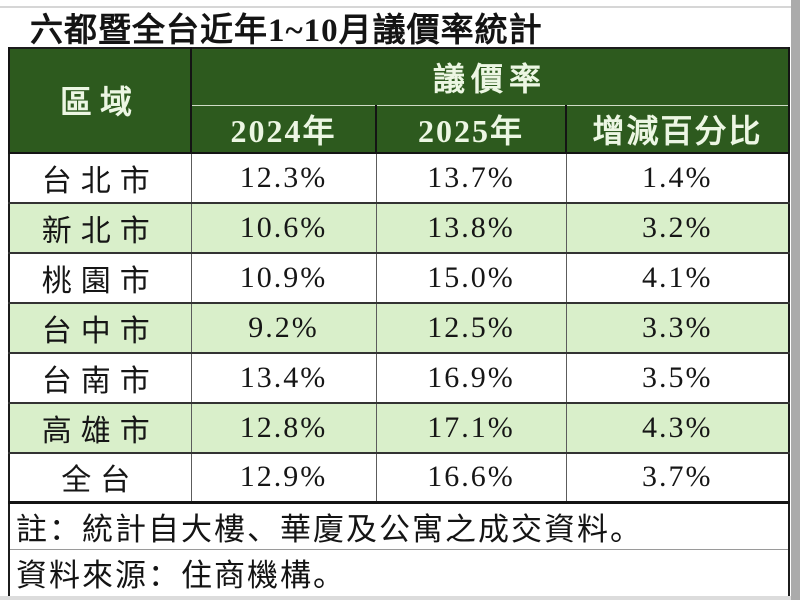  What do you see at coordinates (677, 427) in the screenshot?
I see `value-cell: 4.3%` at bounding box center [677, 427].